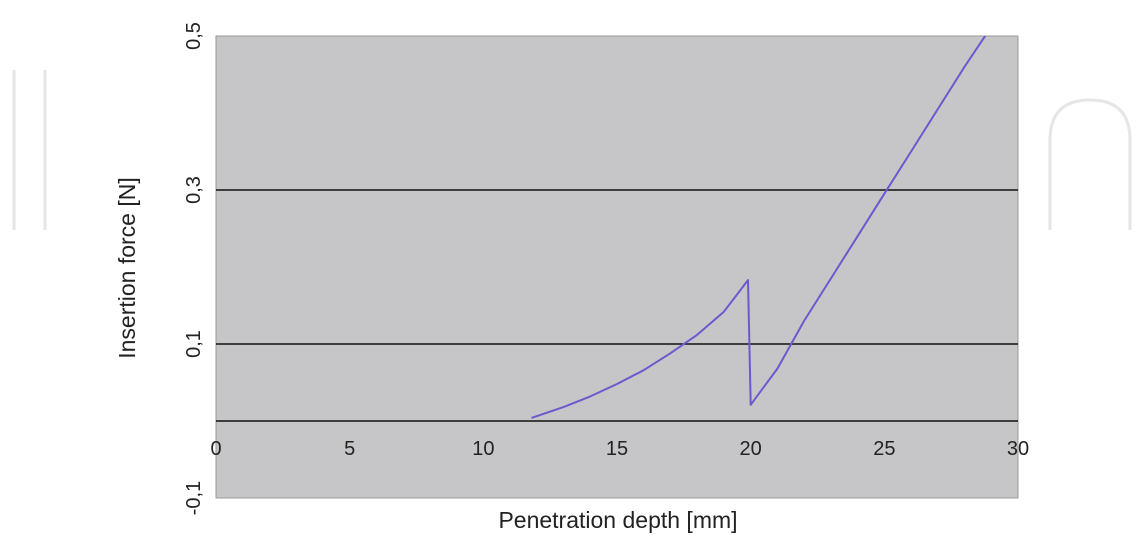  What do you see at coordinates (617, 520) in the screenshot?
I see `x-axis-label: Penetration depth [mm]` at bounding box center [617, 520].